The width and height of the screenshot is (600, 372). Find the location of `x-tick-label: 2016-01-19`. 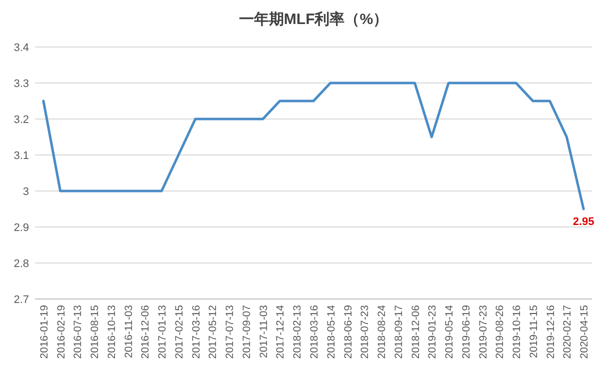

x-tick-label: 2016-01-19 is located at coordinates (44, 331).